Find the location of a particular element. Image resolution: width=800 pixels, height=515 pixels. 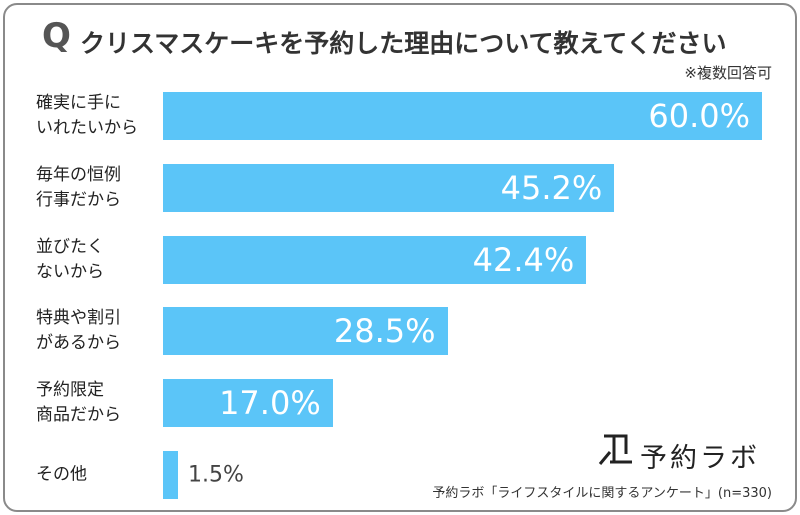

category-label: その他 is located at coordinates (61, 474).